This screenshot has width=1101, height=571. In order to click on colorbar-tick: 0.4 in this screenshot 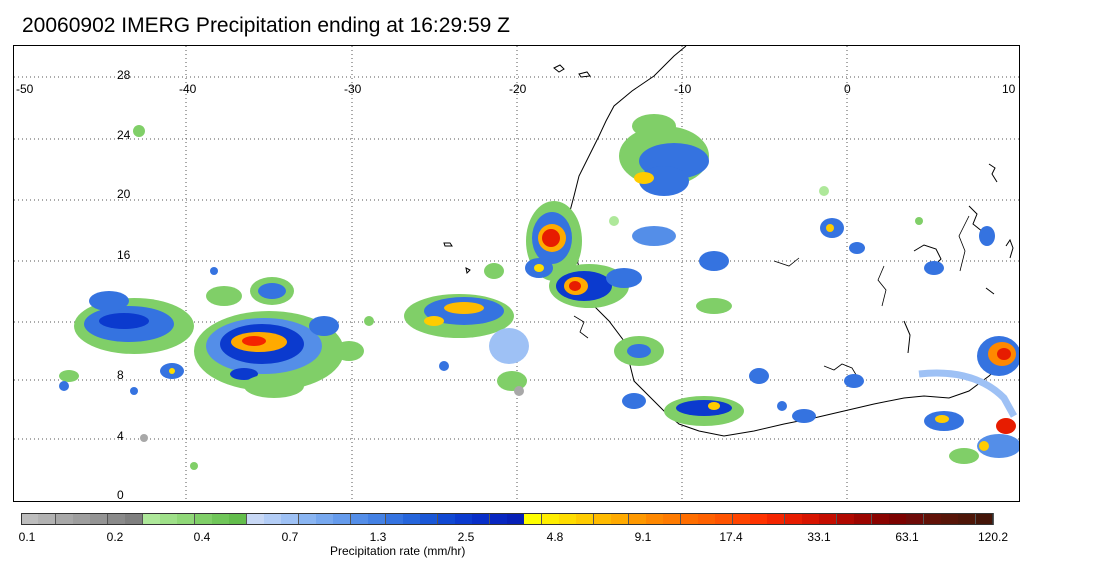, I will do `click(202, 537)`.